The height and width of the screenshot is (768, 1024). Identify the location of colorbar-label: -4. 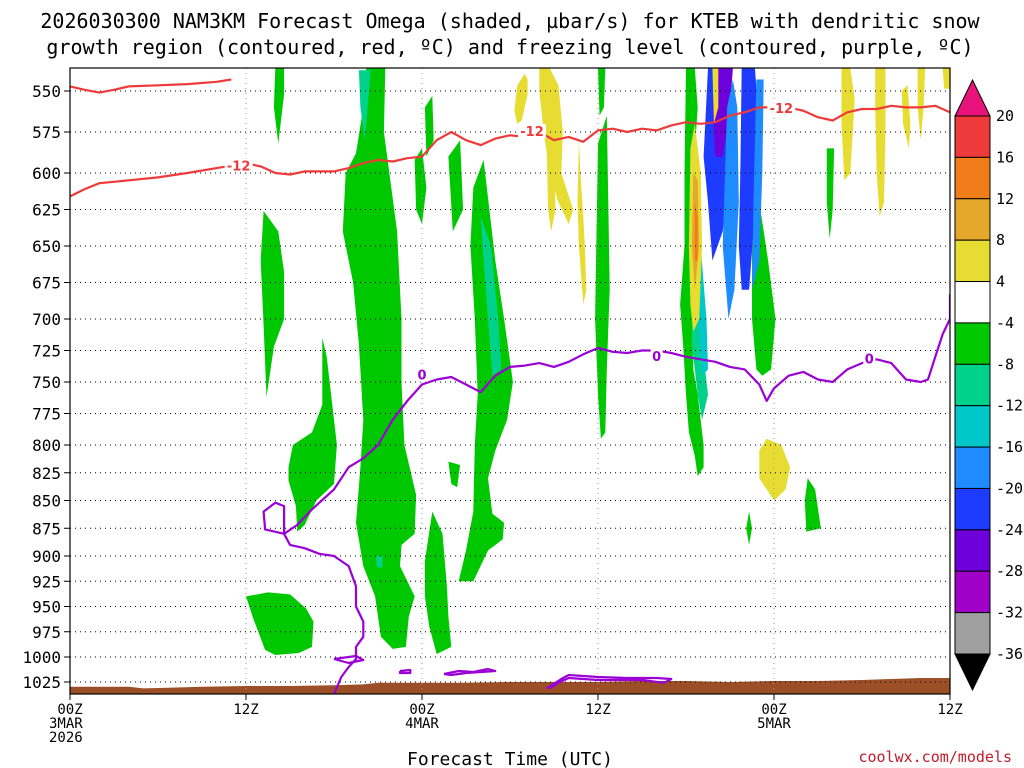
(1005, 323).